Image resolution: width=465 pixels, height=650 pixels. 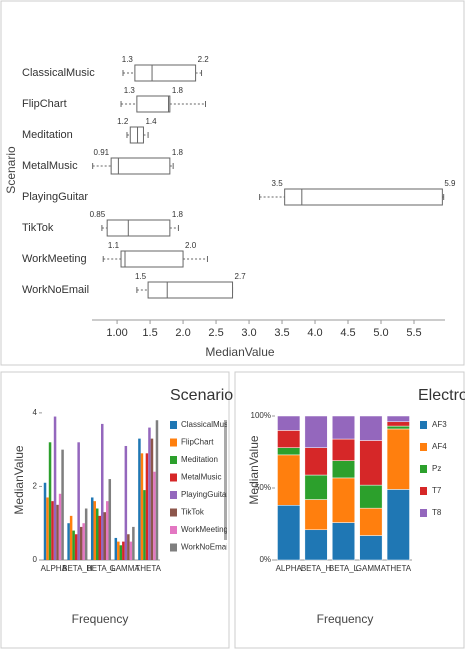 What do you see at coordinates (248, 333) in the screenshot?
I see `x-tick-label: 3.0` at bounding box center [248, 333].